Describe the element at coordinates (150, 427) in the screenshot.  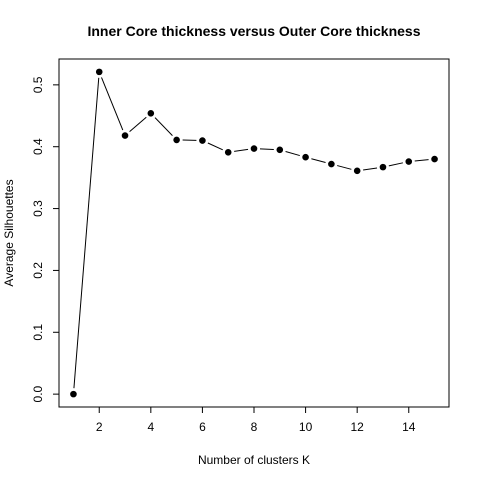
I see `x-tick-label: 4` at that location.